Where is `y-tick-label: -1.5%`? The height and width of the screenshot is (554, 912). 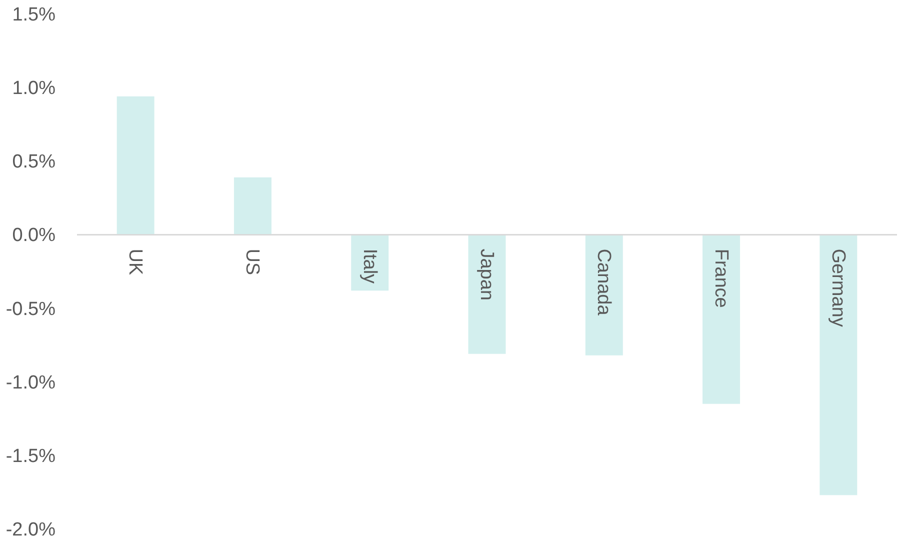 y-tick-label: -1.5% is located at coordinates (31, 456).